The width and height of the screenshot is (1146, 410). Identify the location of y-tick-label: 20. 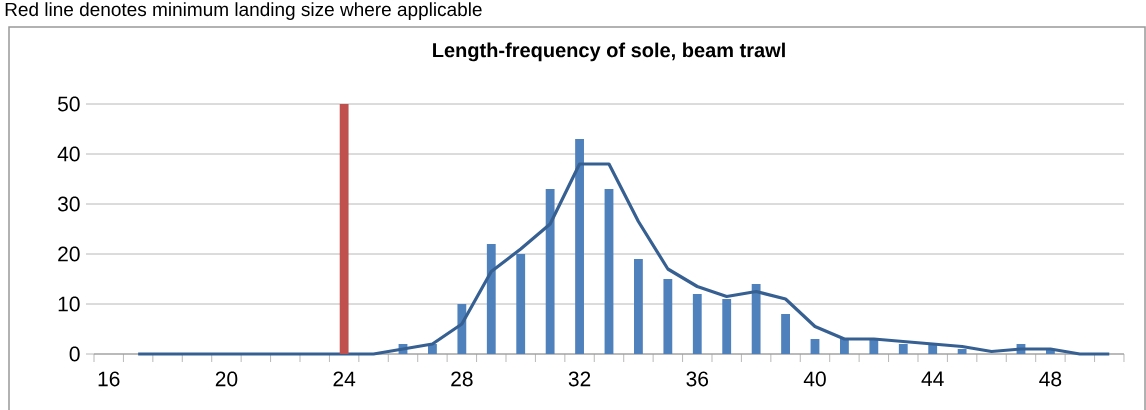
(69, 254).